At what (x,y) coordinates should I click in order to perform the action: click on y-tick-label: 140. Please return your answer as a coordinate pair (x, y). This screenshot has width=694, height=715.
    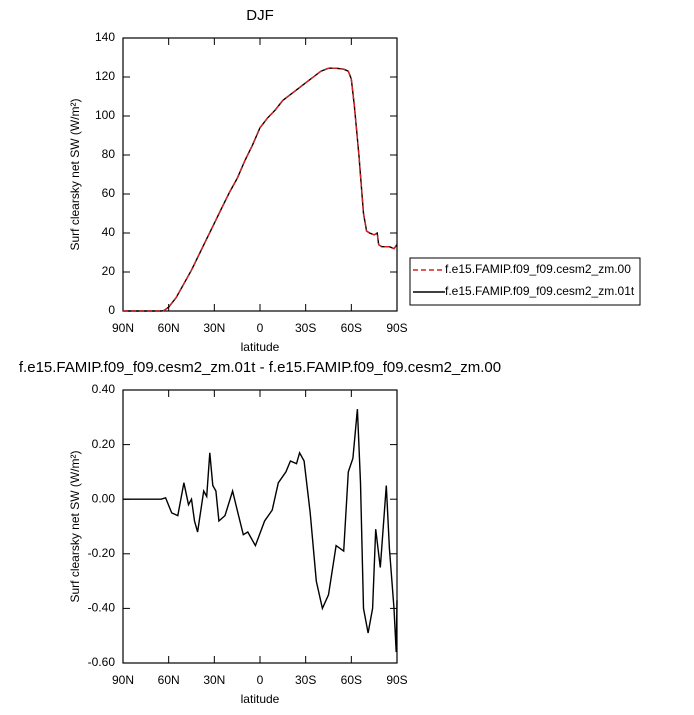
    Looking at the image, I should click on (105, 37).